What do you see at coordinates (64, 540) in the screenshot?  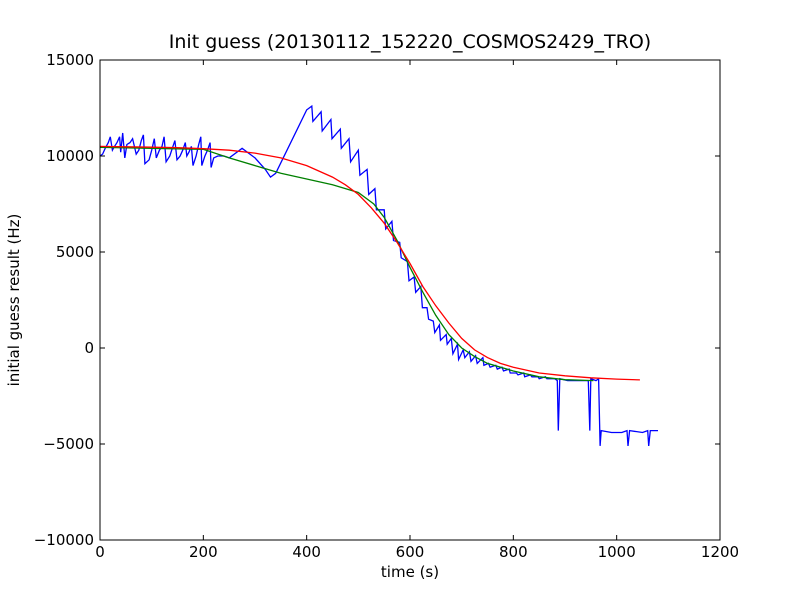 I see `y-tick-label: −10000` at bounding box center [64, 540].